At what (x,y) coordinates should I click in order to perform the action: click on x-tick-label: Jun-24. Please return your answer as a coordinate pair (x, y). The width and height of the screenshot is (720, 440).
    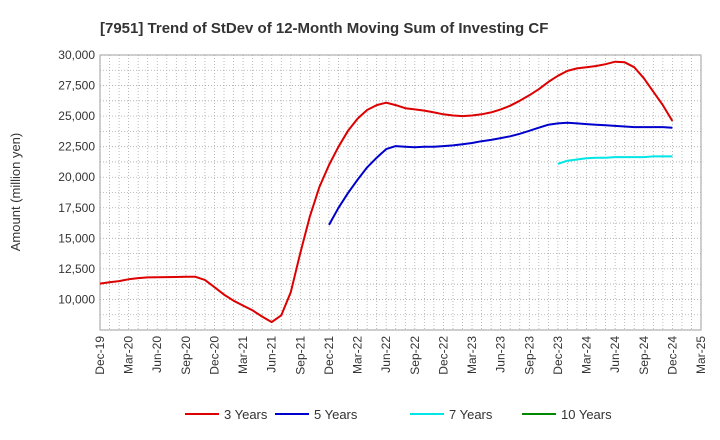
    Looking at the image, I should click on (615, 354).